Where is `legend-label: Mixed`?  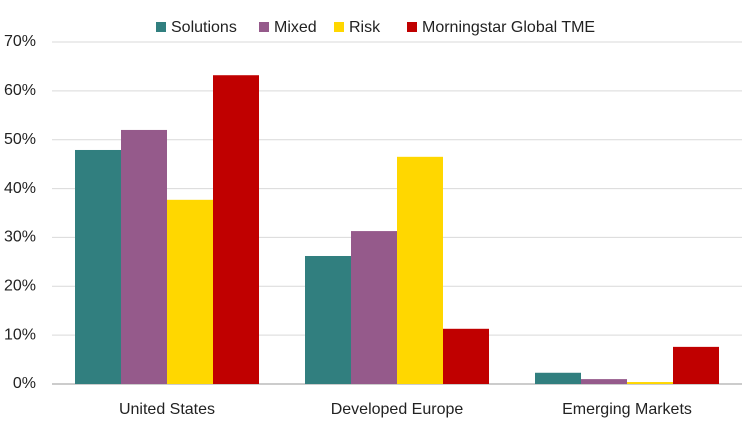 legend-label: Mixed is located at coordinates (295, 27).